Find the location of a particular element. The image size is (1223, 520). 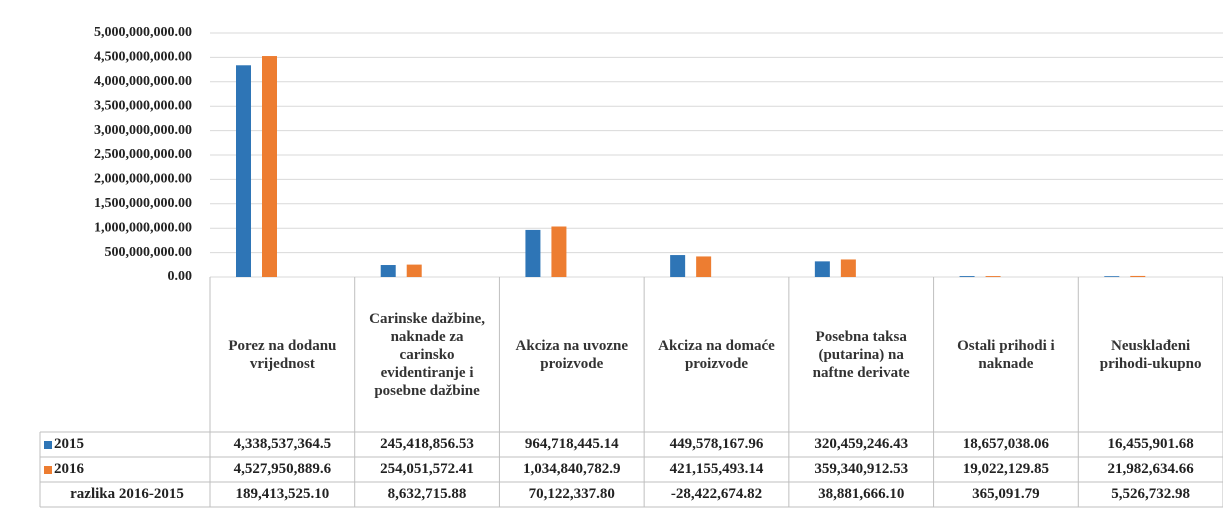

y-tick-label: 500,000,000.00 is located at coordinates (149, 252).